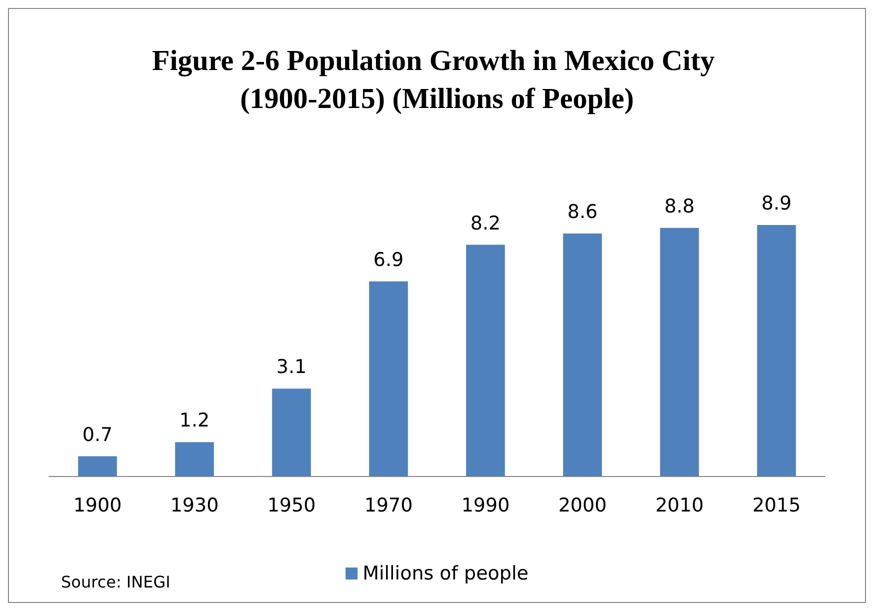  I want to click on chart-title: Figure 2-6 Population Growth in Mexico City (1900-2015) (Millions of People), so click(437, 80).